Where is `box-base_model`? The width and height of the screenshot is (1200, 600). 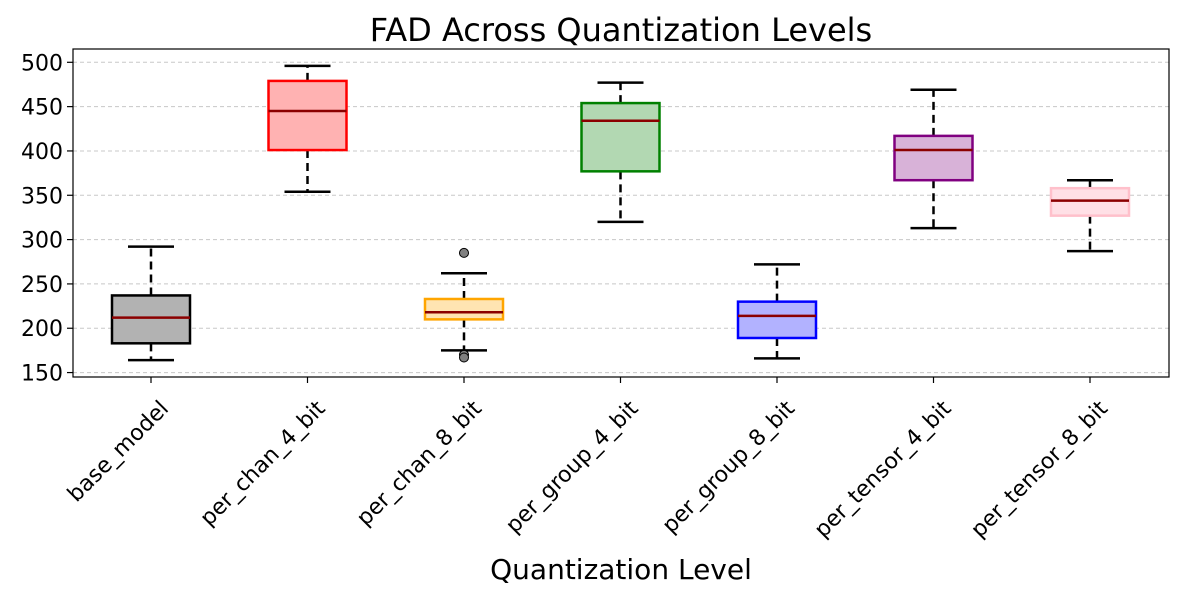
box-base_model is located at coordinates (151, 303).